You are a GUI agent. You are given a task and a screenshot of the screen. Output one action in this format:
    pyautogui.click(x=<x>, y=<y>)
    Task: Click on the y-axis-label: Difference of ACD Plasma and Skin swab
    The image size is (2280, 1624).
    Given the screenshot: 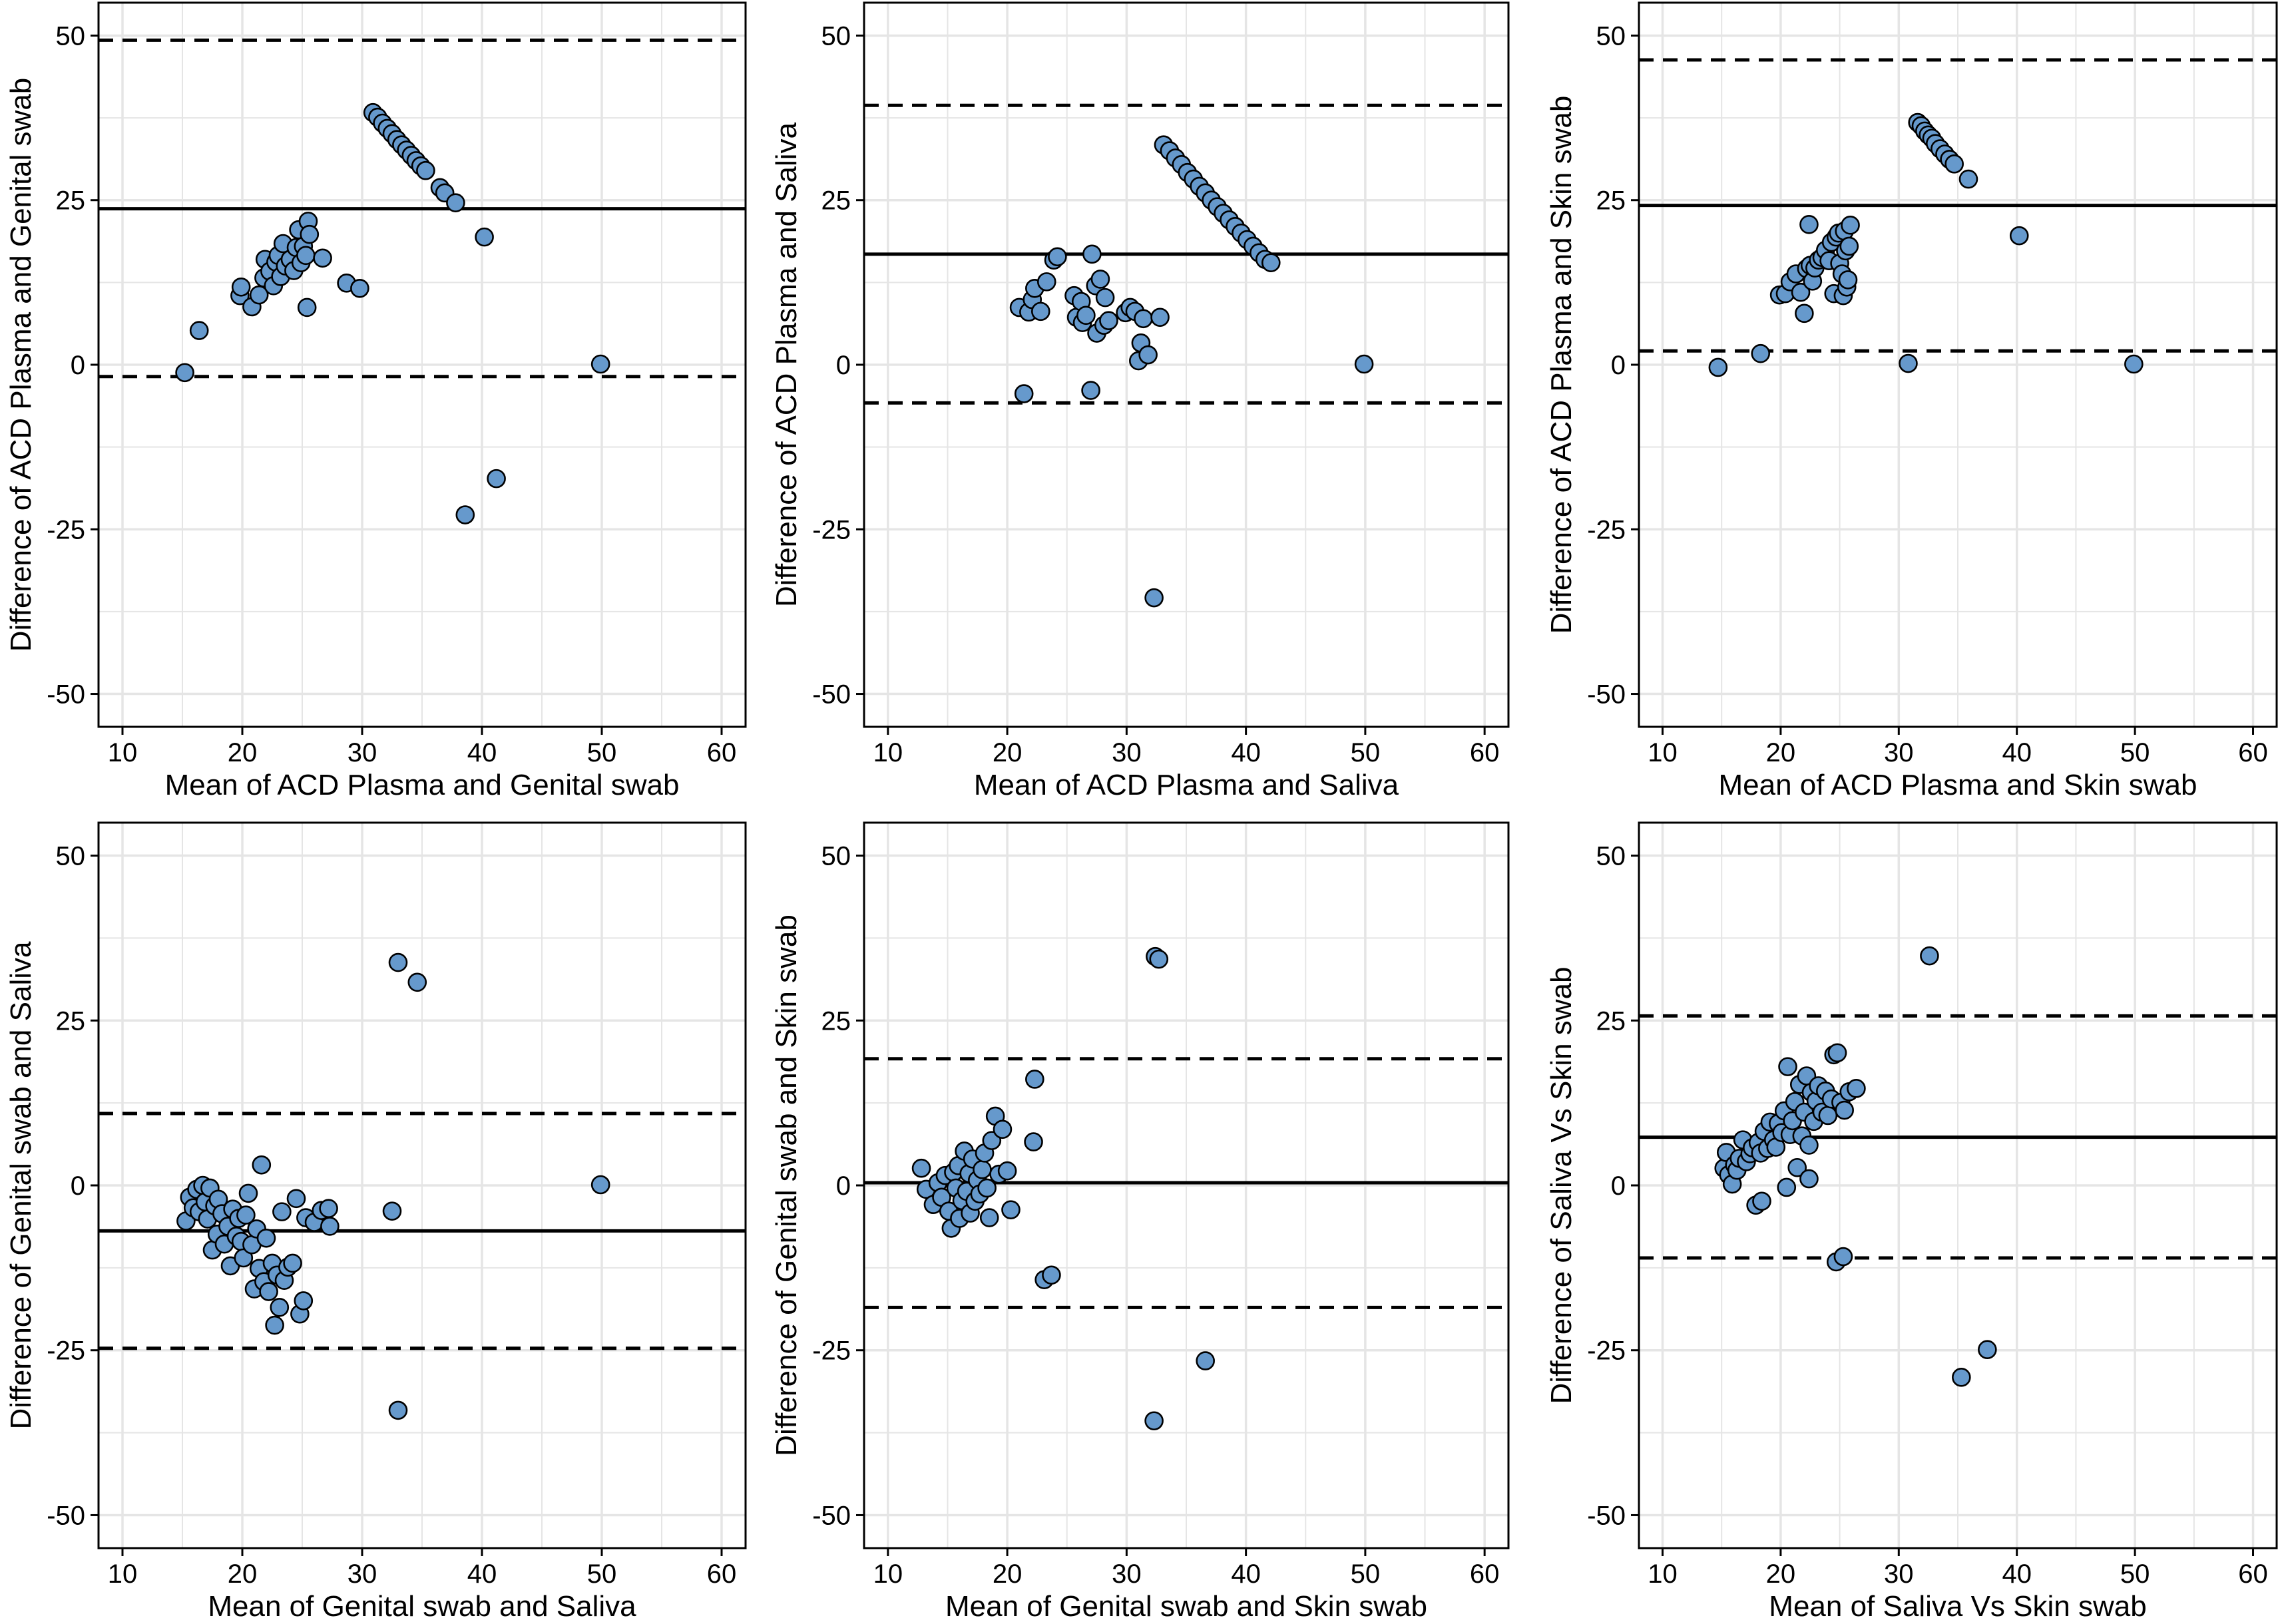 What is the action you would take?
    pyautogui.click(x=1562, y=365)
    